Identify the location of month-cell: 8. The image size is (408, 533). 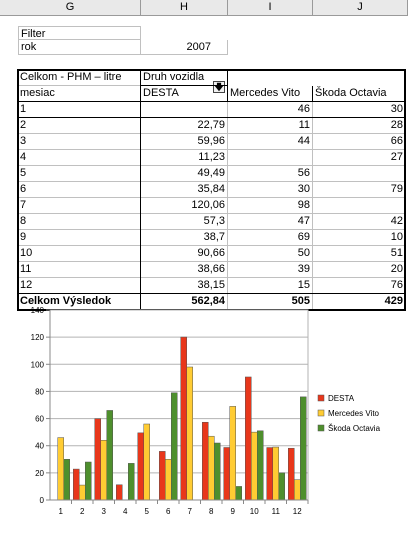
(79, 222).